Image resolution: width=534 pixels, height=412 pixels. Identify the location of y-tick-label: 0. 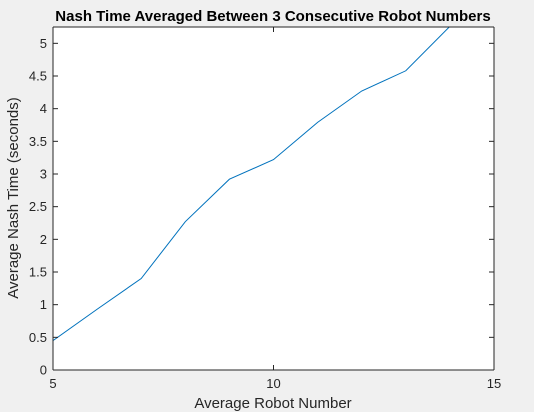
(43, 370).